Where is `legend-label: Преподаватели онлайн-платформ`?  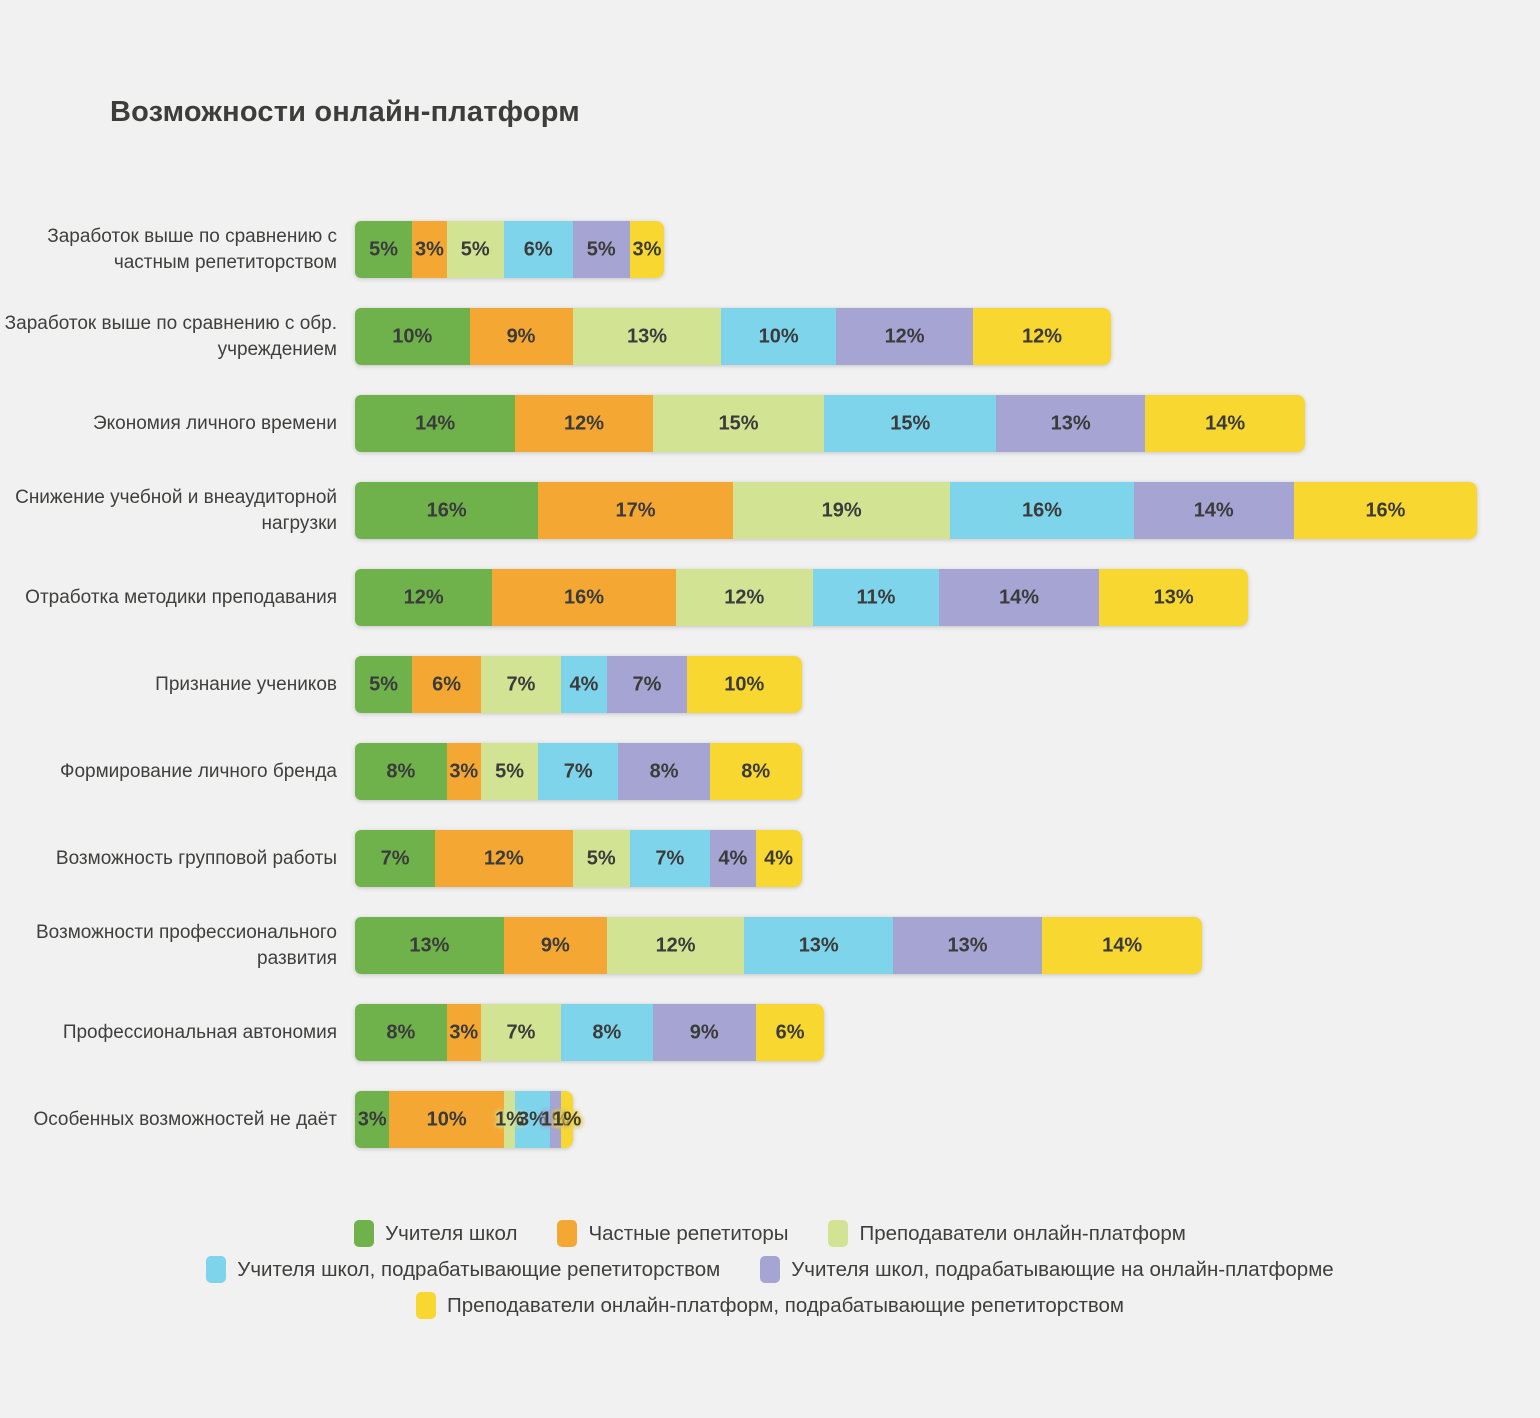 legend-label: Преподаватели онлайн-платформ is located at coordinates (1022, 1233).